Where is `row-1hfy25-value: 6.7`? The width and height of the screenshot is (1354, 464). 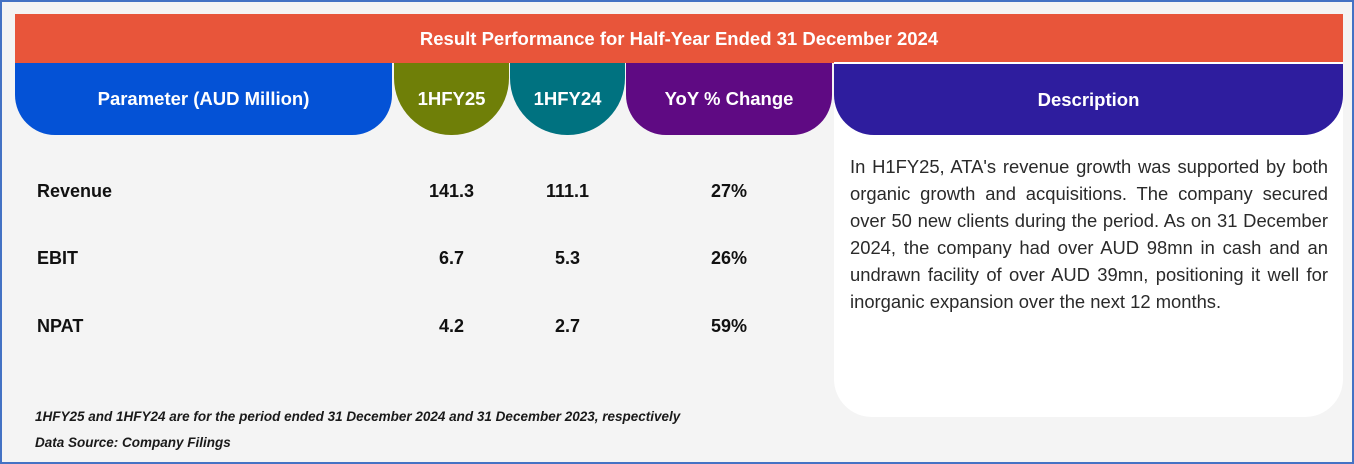
row-1hfy25-value: 6.7 is located at coordinates (451, 258).